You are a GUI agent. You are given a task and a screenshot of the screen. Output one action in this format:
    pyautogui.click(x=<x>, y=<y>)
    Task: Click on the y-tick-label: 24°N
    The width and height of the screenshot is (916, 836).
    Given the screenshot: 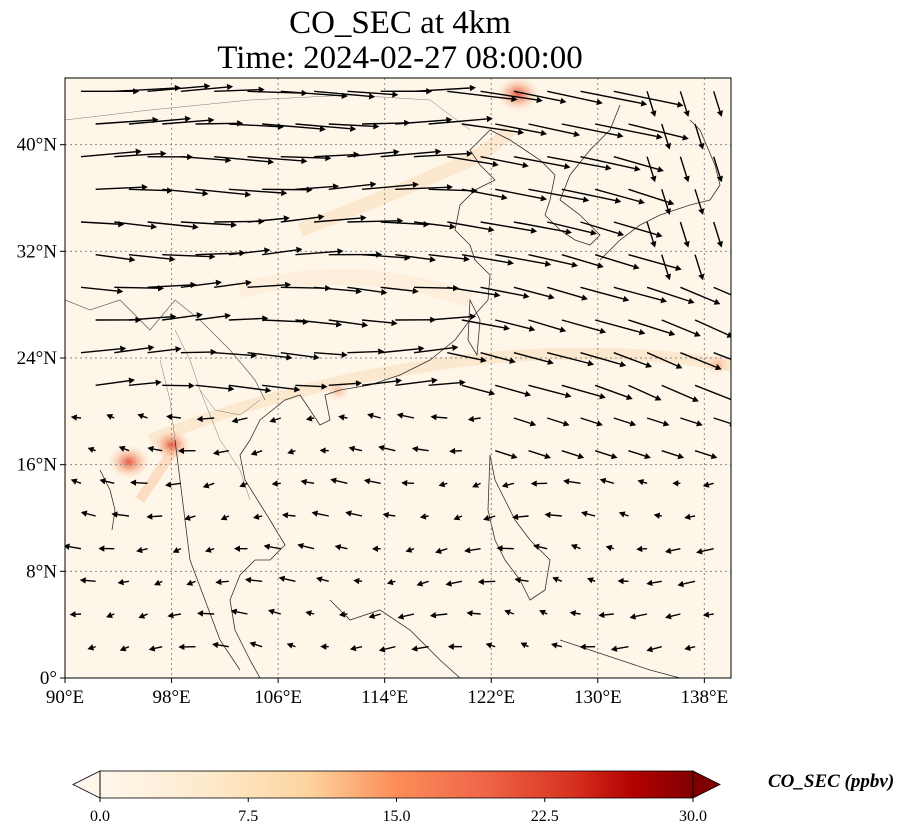 What is the action you would take?
    pyautogui.click(x=37, y=358)
    